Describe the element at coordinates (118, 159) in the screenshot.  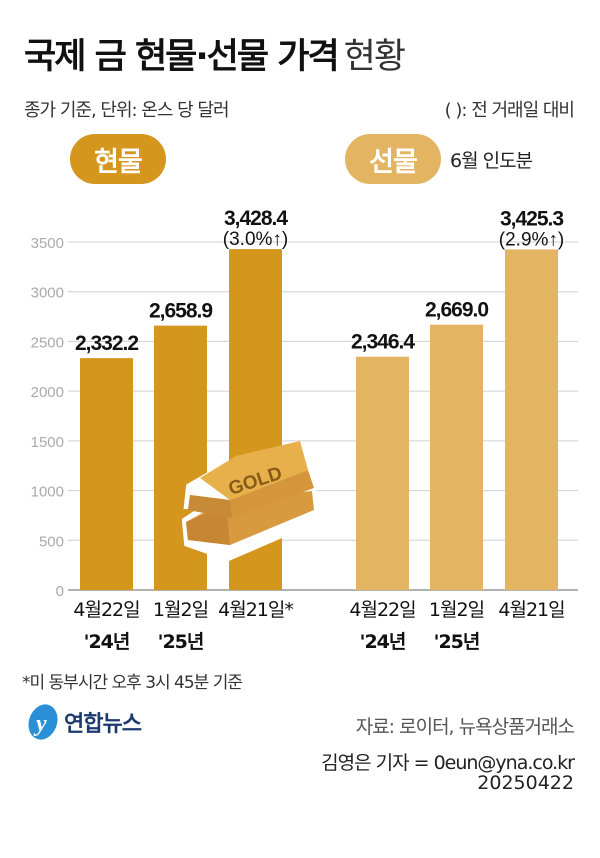
I see `spot-group-label: 현물` at that location.